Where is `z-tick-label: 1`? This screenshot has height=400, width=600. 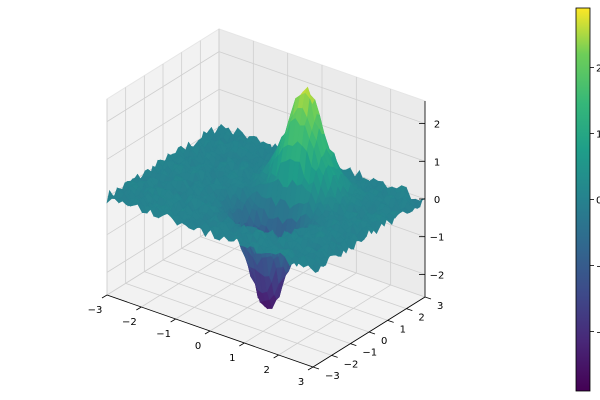 z-tick-label: 1 is located at coordinates (437, 162).